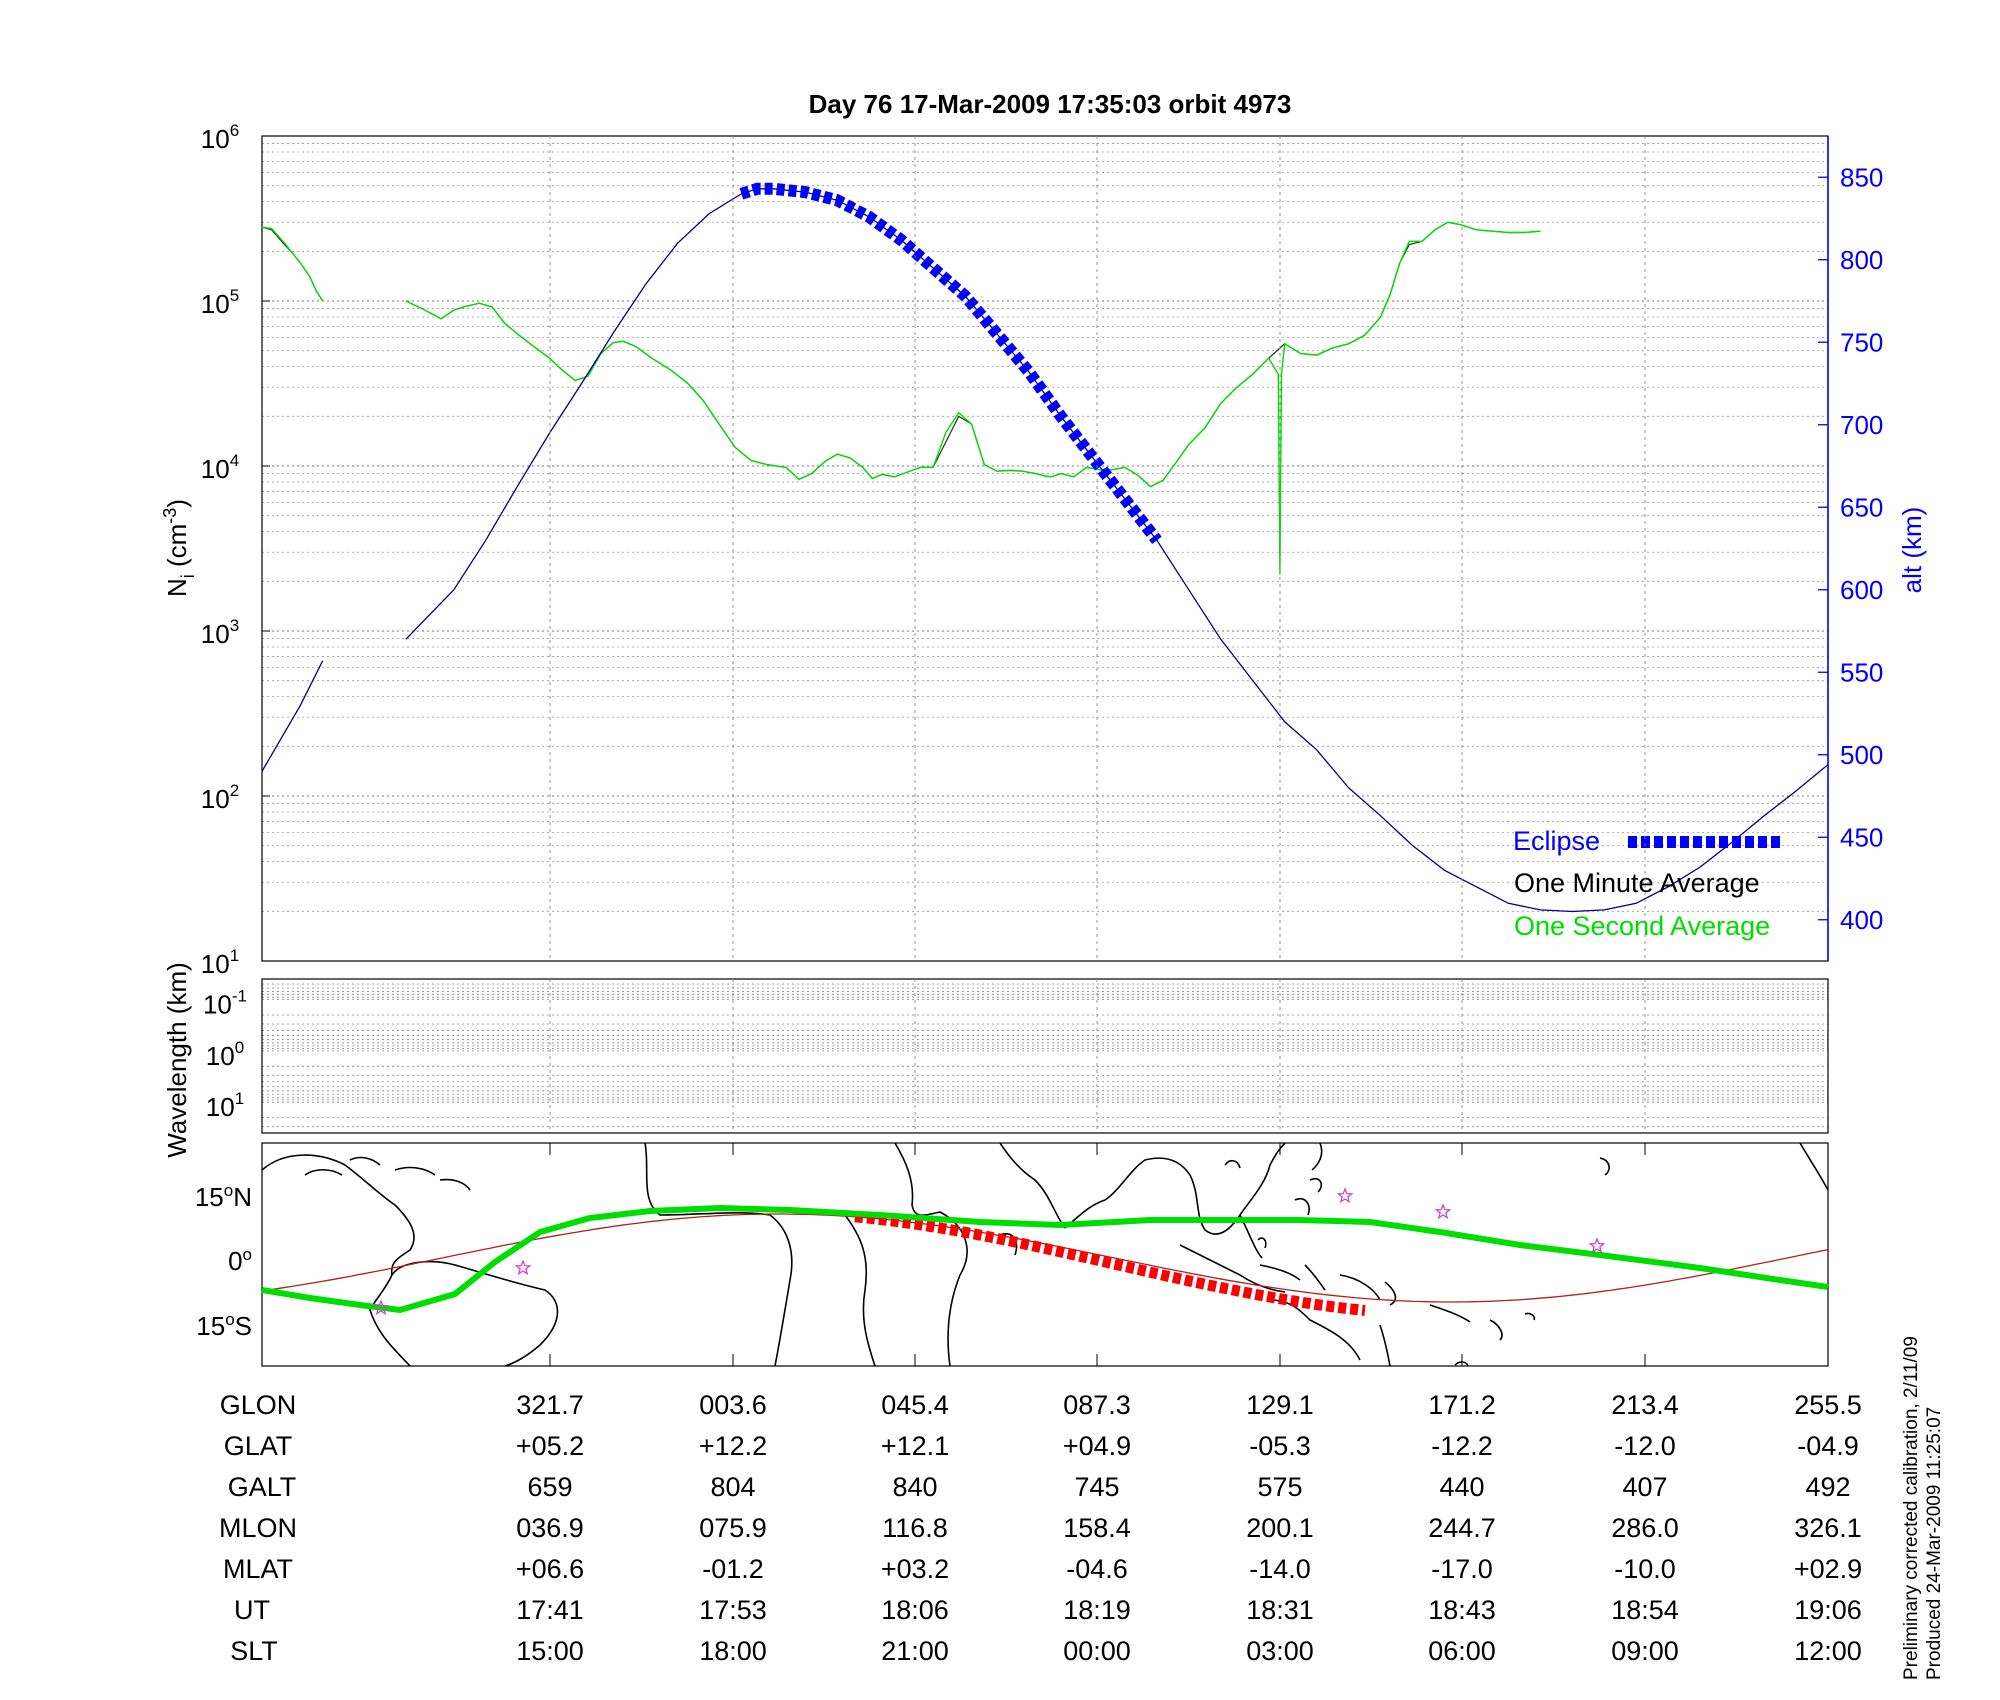  Describe the element at coordinates (1462, 1569) in the screenshot. I see `table-cell: -17.0` at that location.